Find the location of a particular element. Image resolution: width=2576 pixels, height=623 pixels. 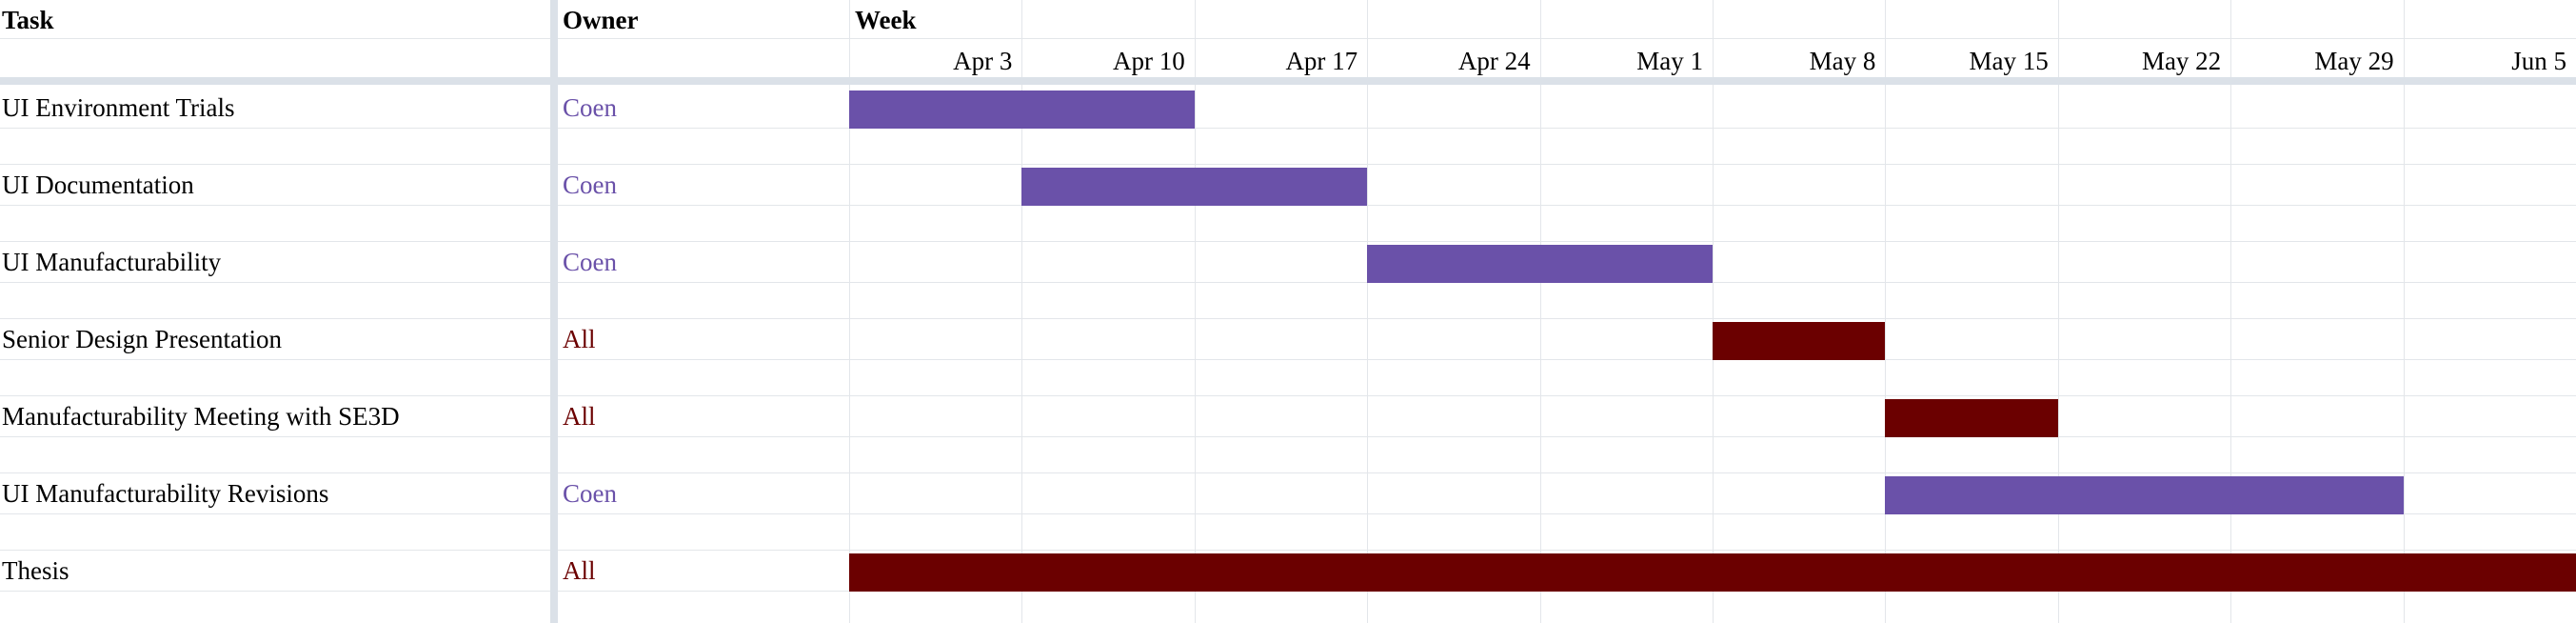

task-name: Senior Design Presentation is located at coordinates (142, 339).